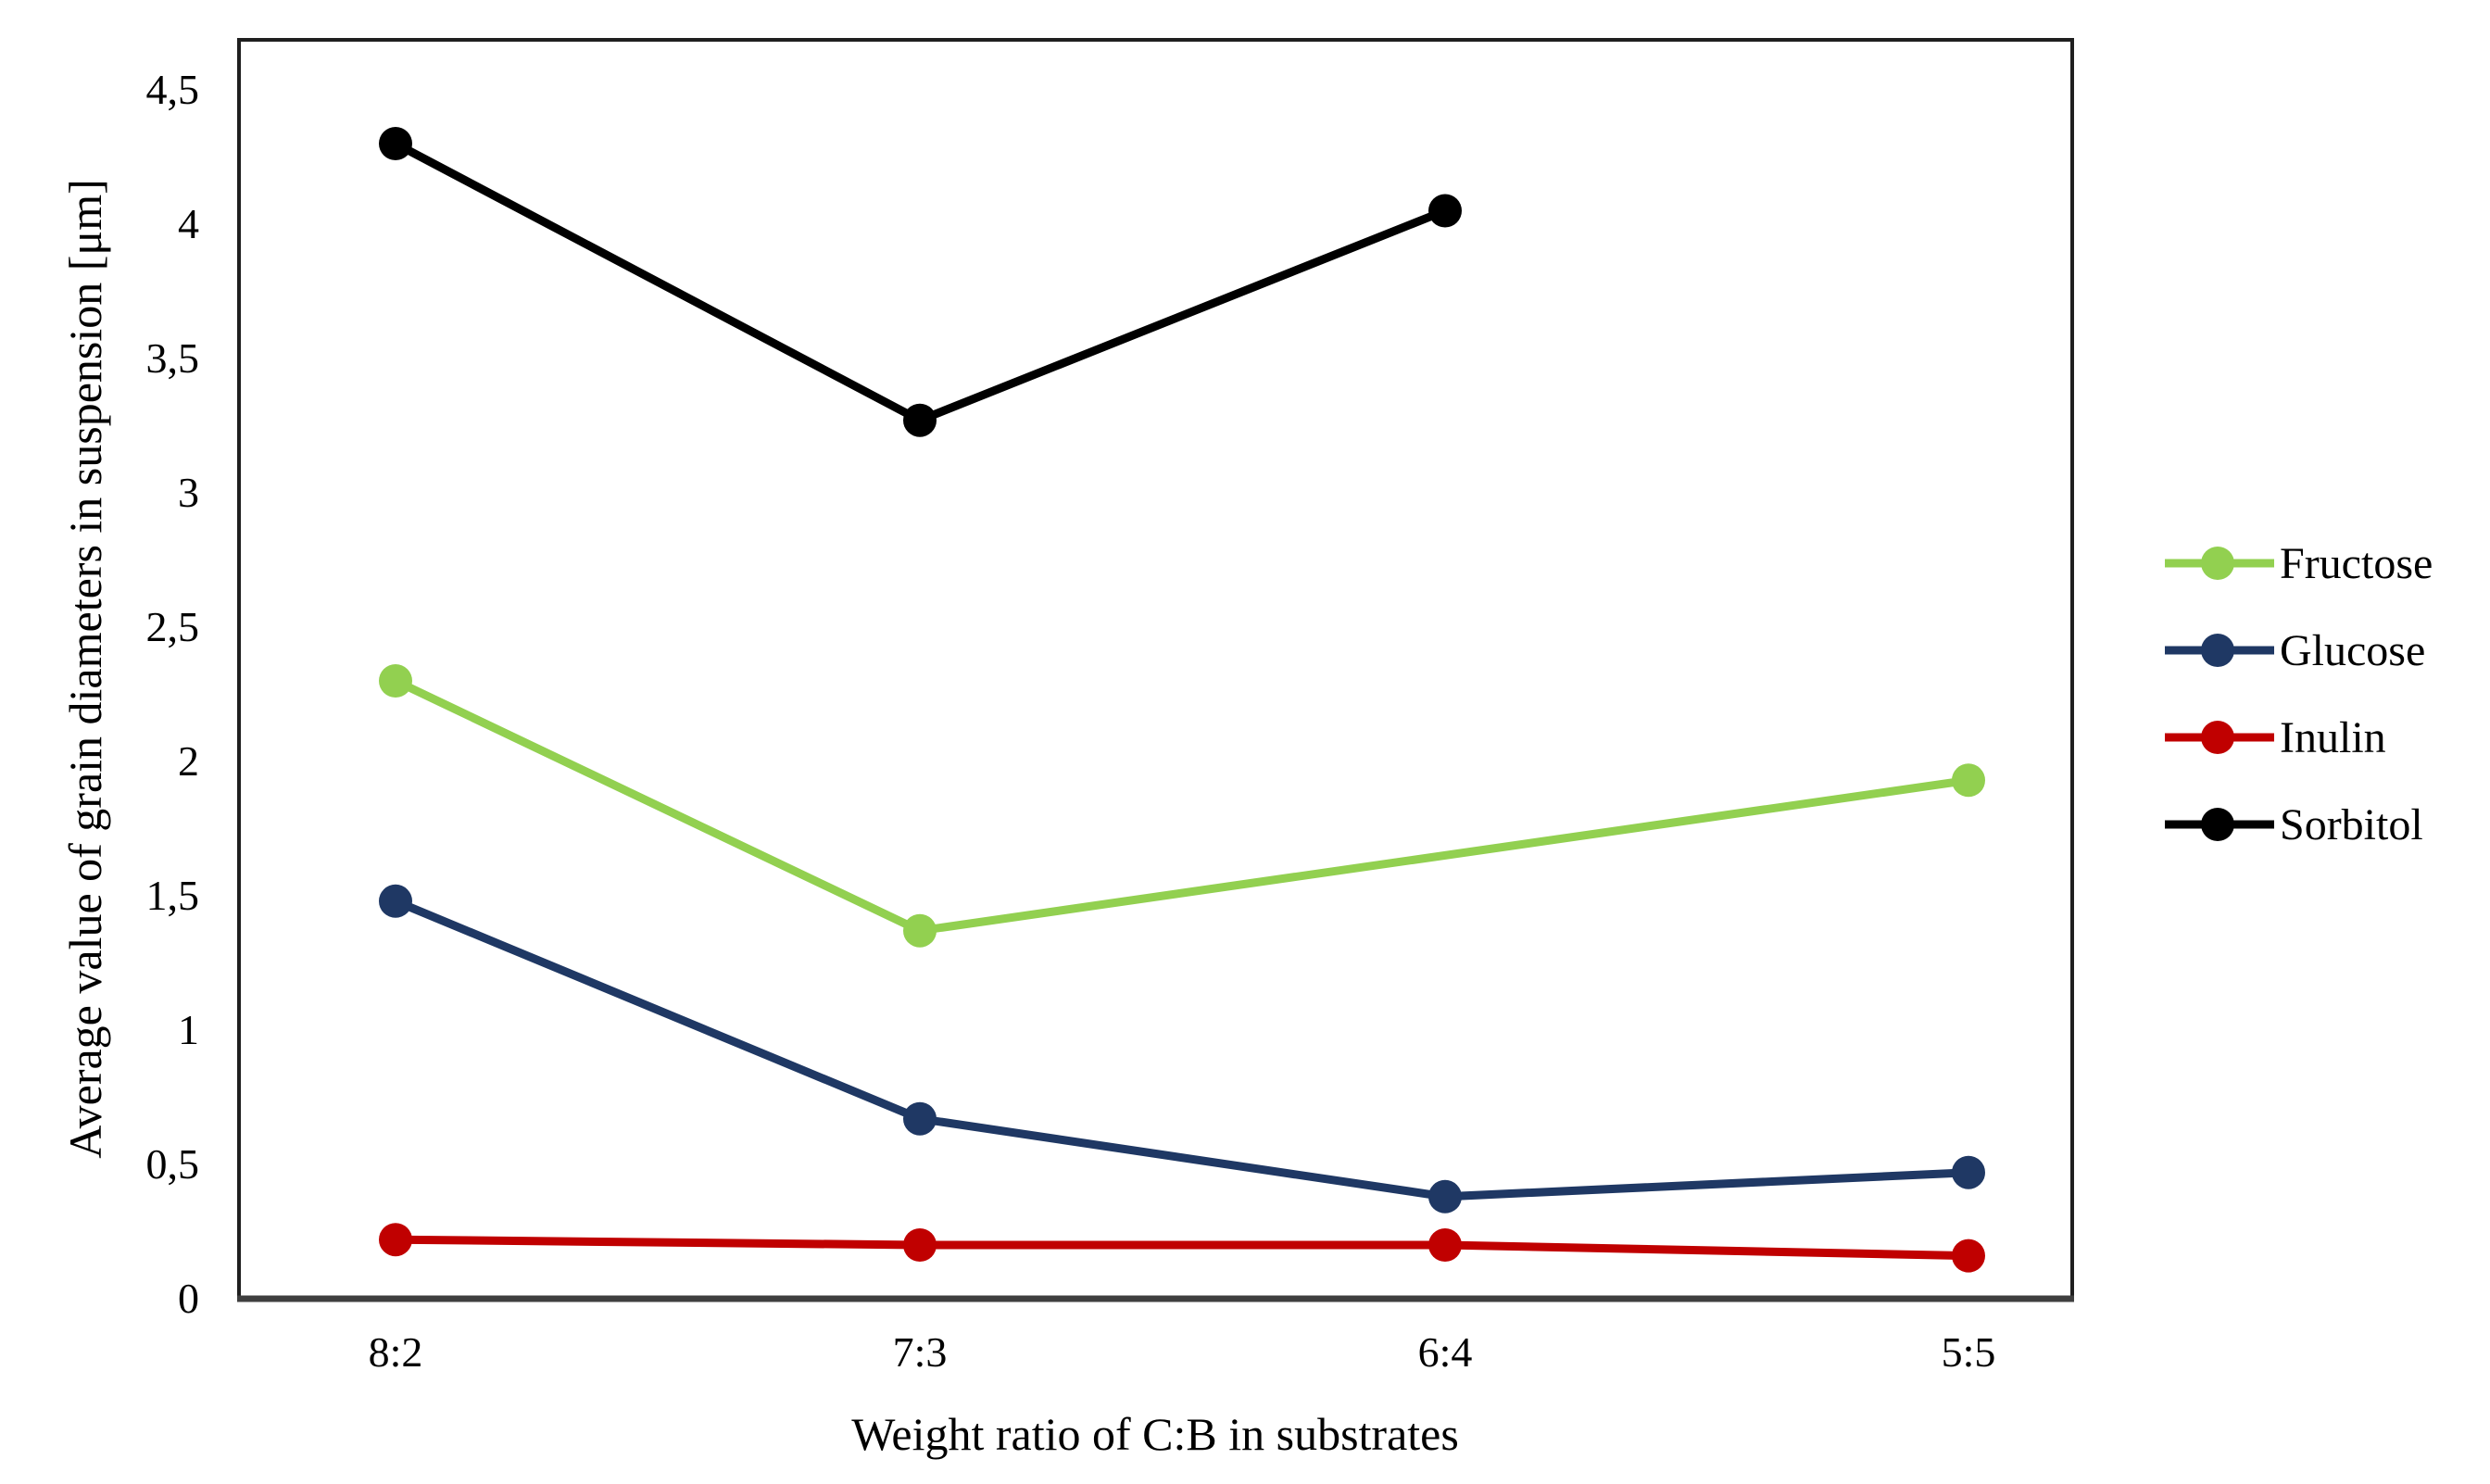 The width and height of the screenshot is (2490, 1484). Describe the element at coordinates (920, 1352) in the screenshot. I see `x-tick-label: 7:3` at that location.